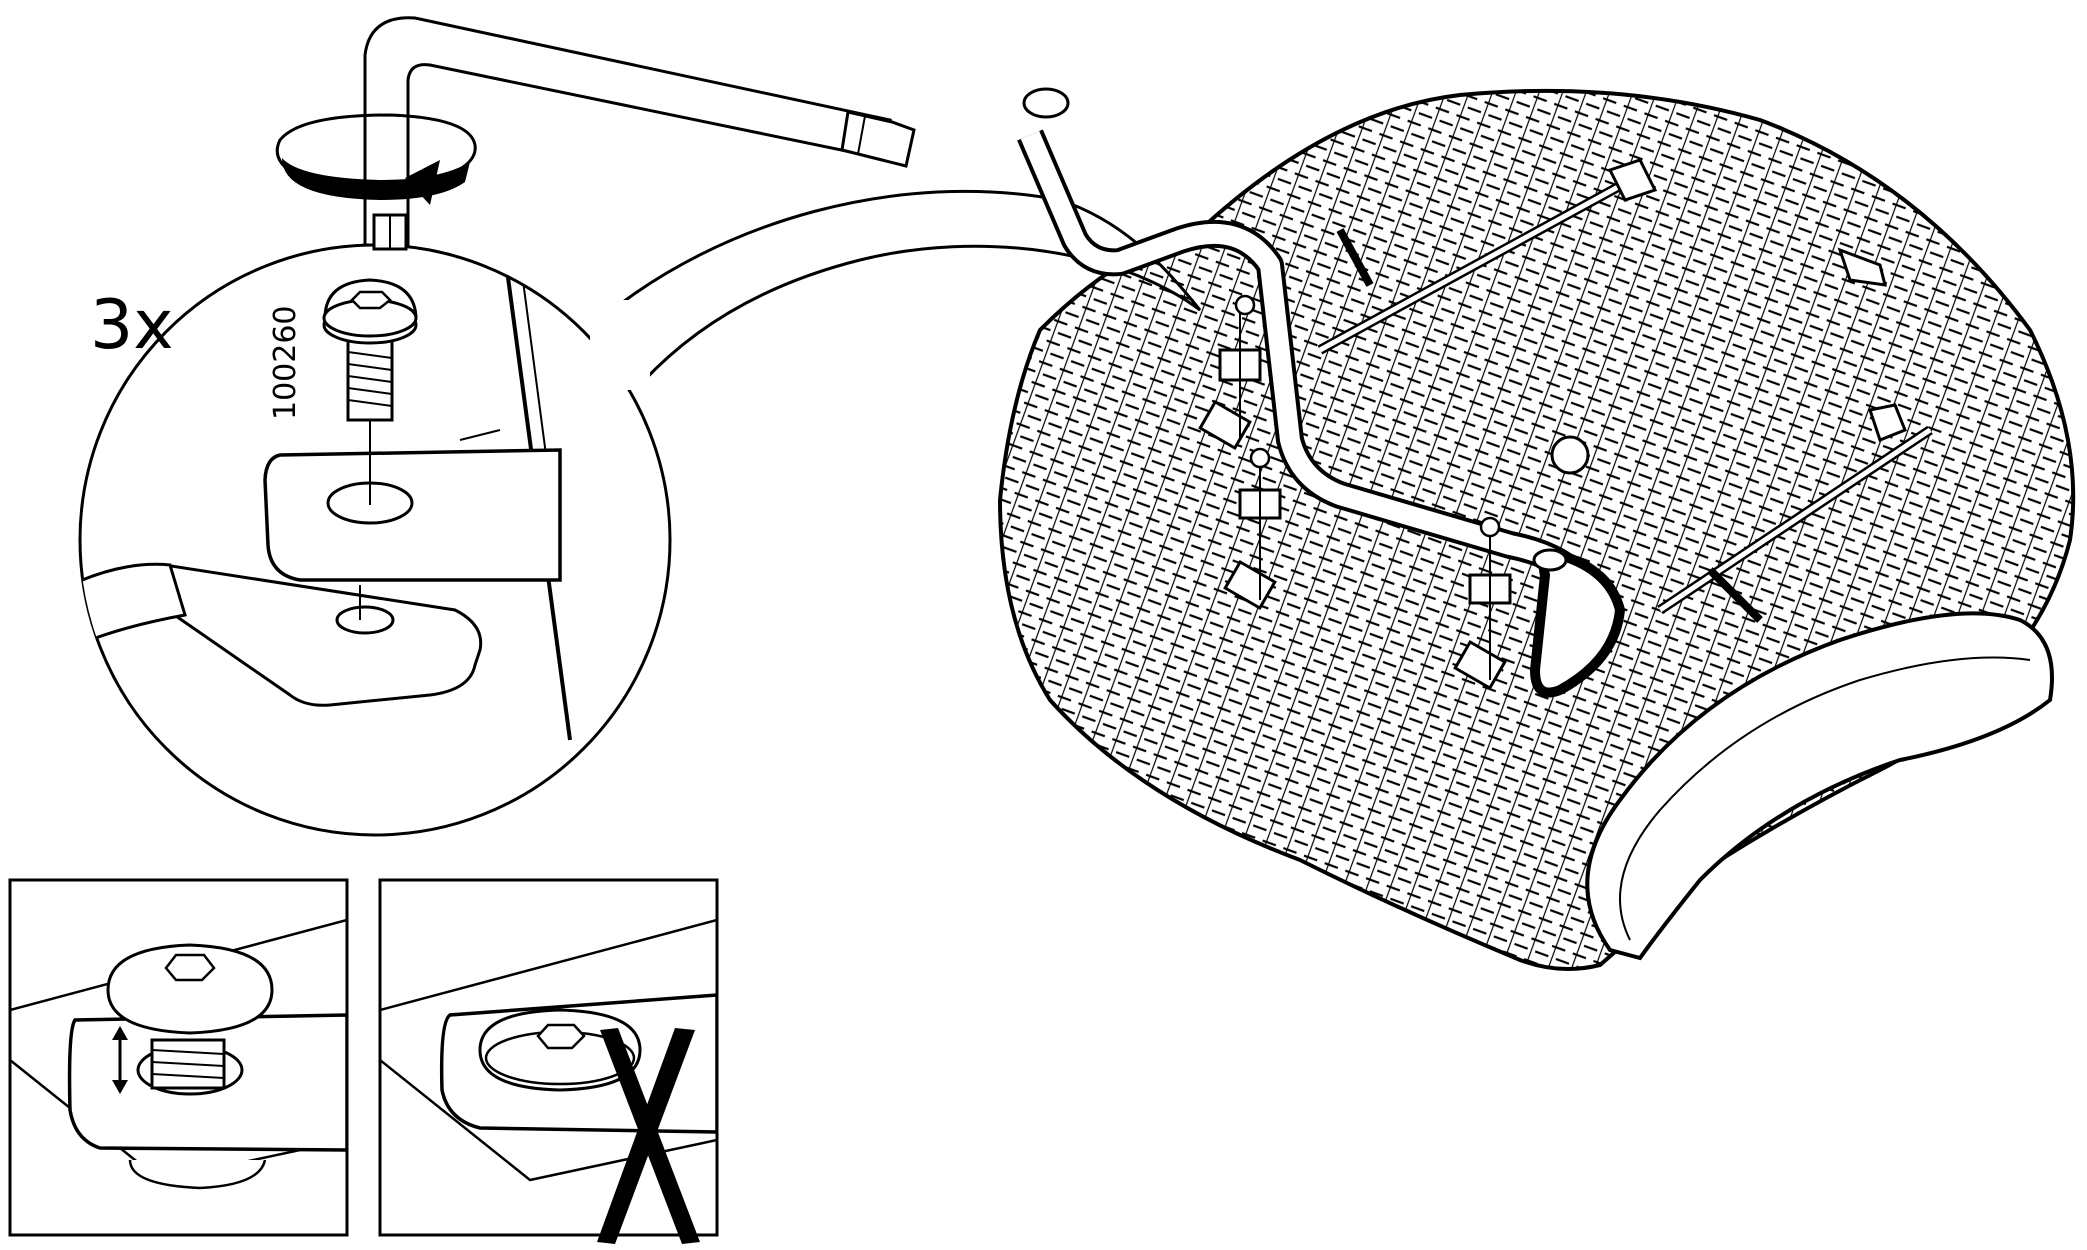 This screenshot has width=2087, height=1250. What do you see at coordinates (283, 635) in the screenshot?
I see `lower-bracket-plate` at bounding box center [283, 635].